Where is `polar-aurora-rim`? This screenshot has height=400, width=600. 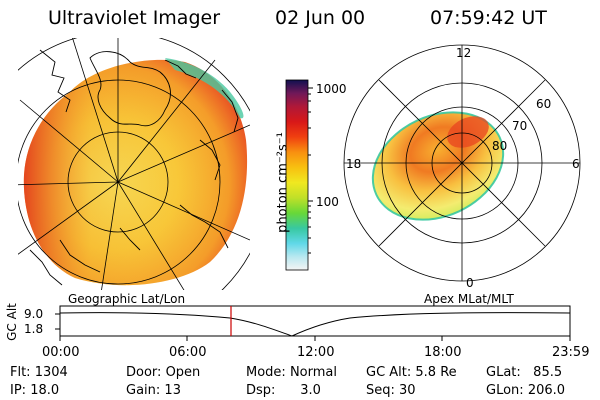
polar-aurora-rim is located at coordinates (438, 166).